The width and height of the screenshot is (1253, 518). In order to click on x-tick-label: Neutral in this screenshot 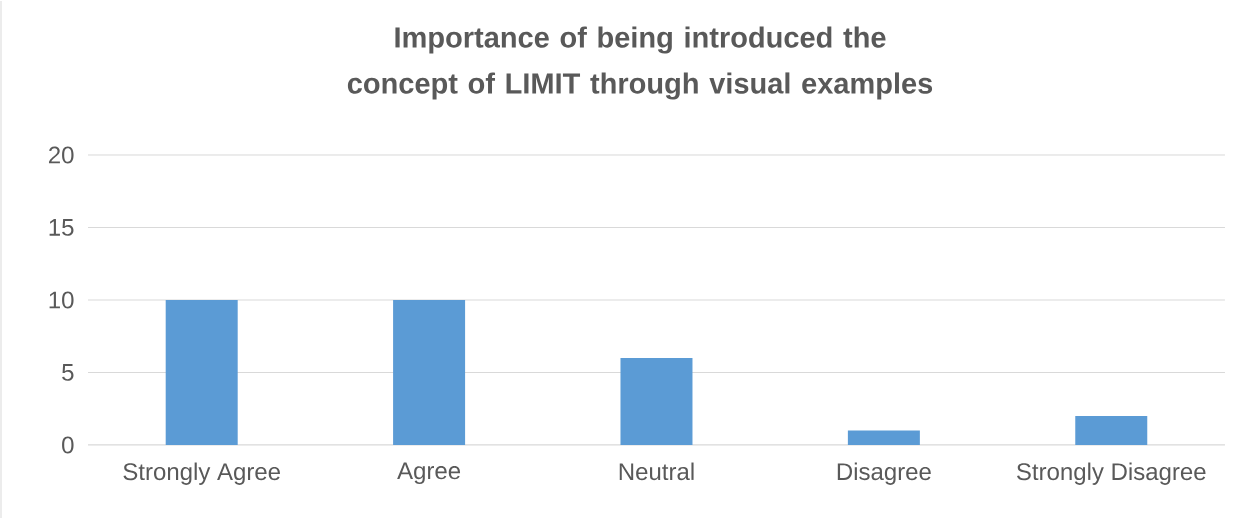, I will do `click(656, 471)`.